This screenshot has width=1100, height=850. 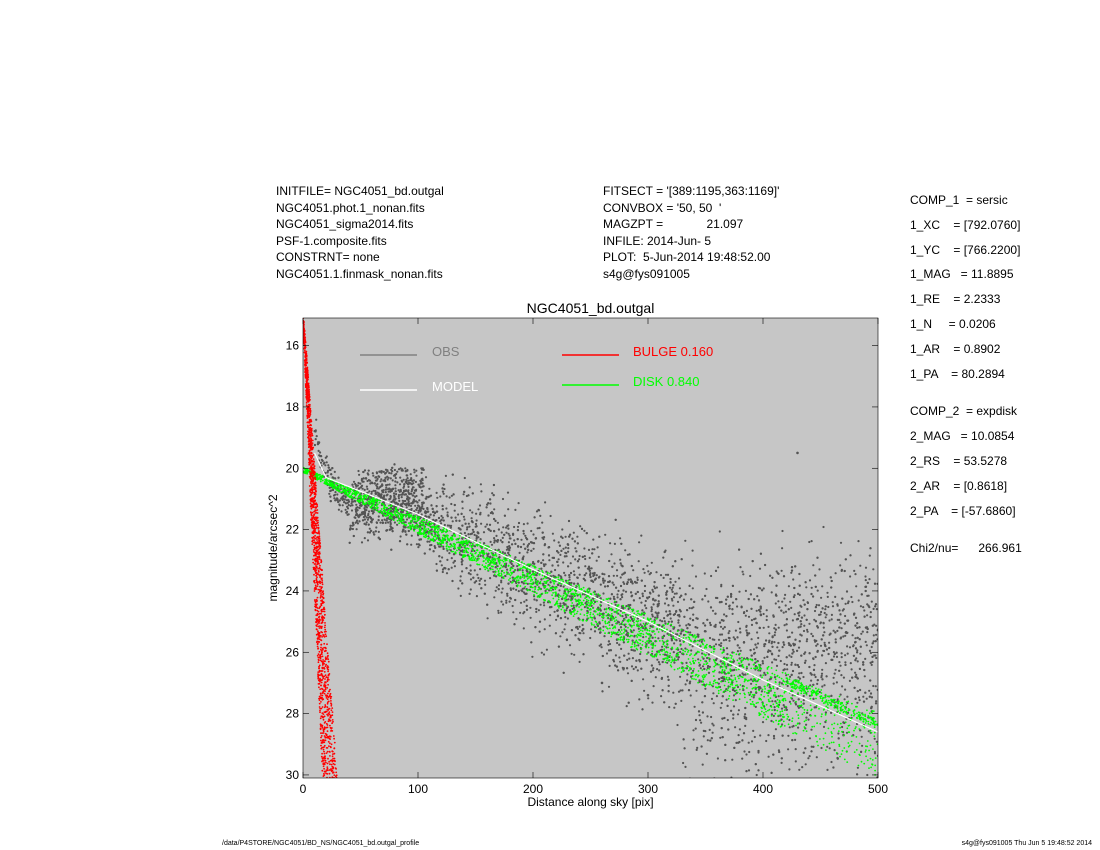 What do you see at coordinates (957, 373) in the screenshot?
I see `component-param: 1_PA = 80.2894` at bounding box center [957, 373].